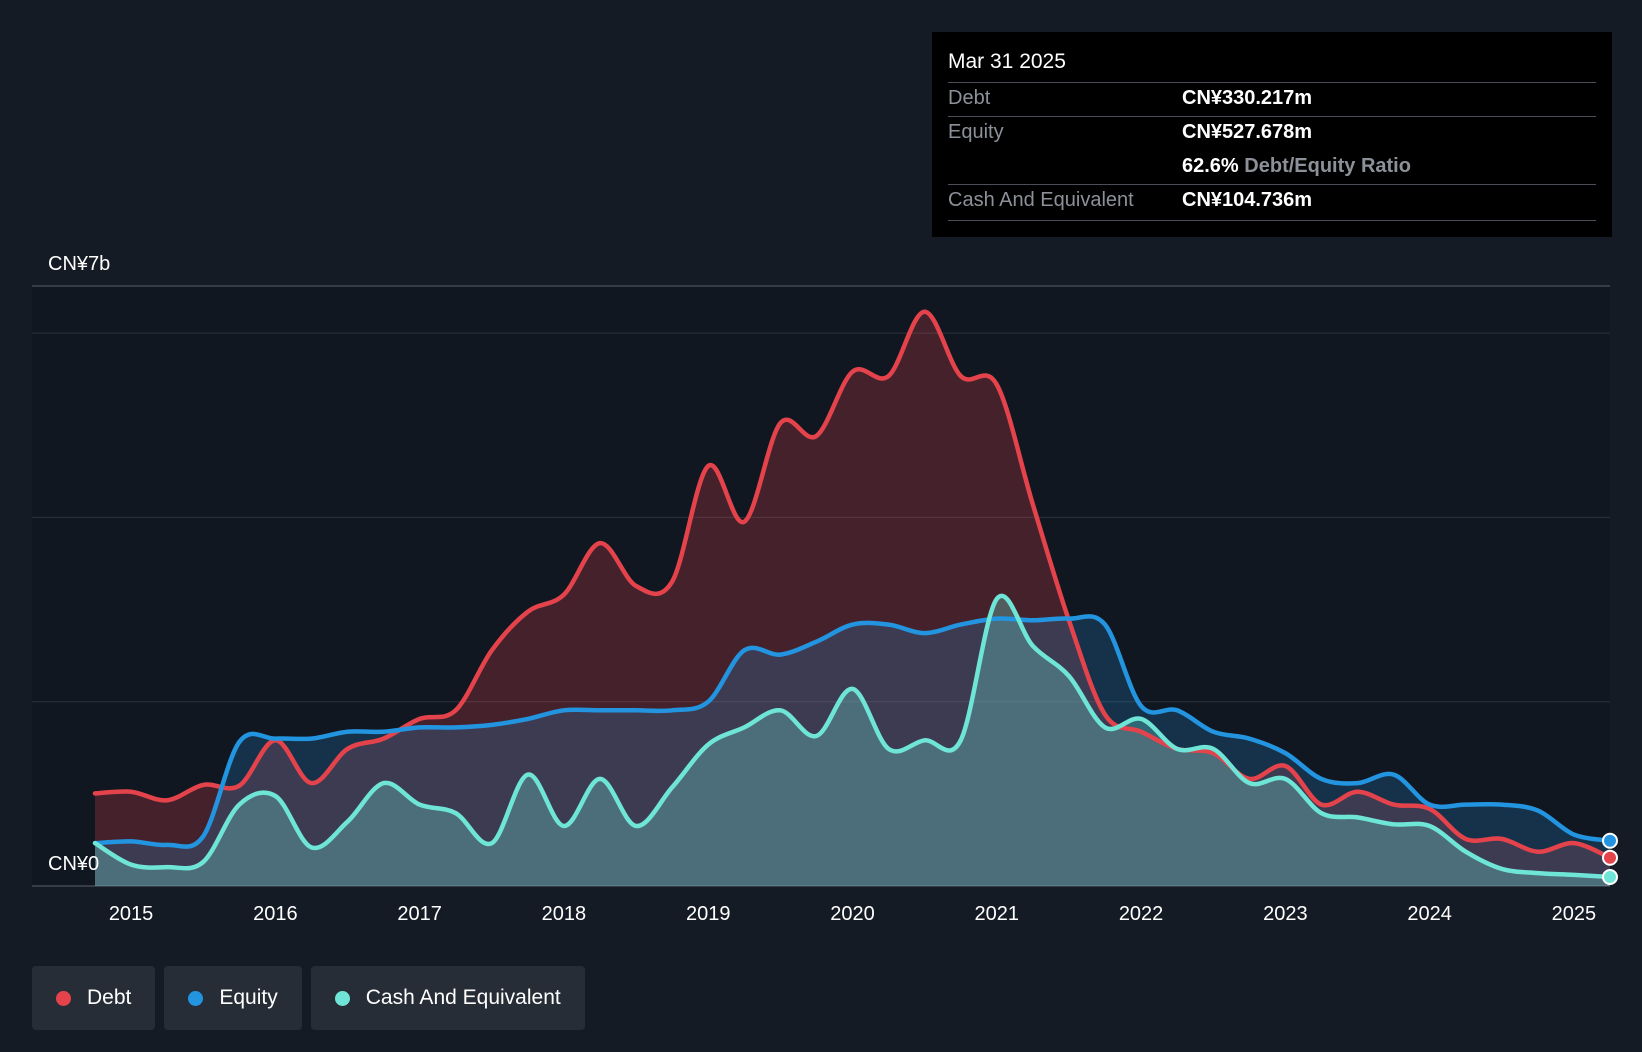 The height and width of the screenshot is (1052, 1642). What do you see at coordinates (79, 264) in the screenshot?
I see `y-axis-top-label: CN¥7b` at bounding box center [79, 264].